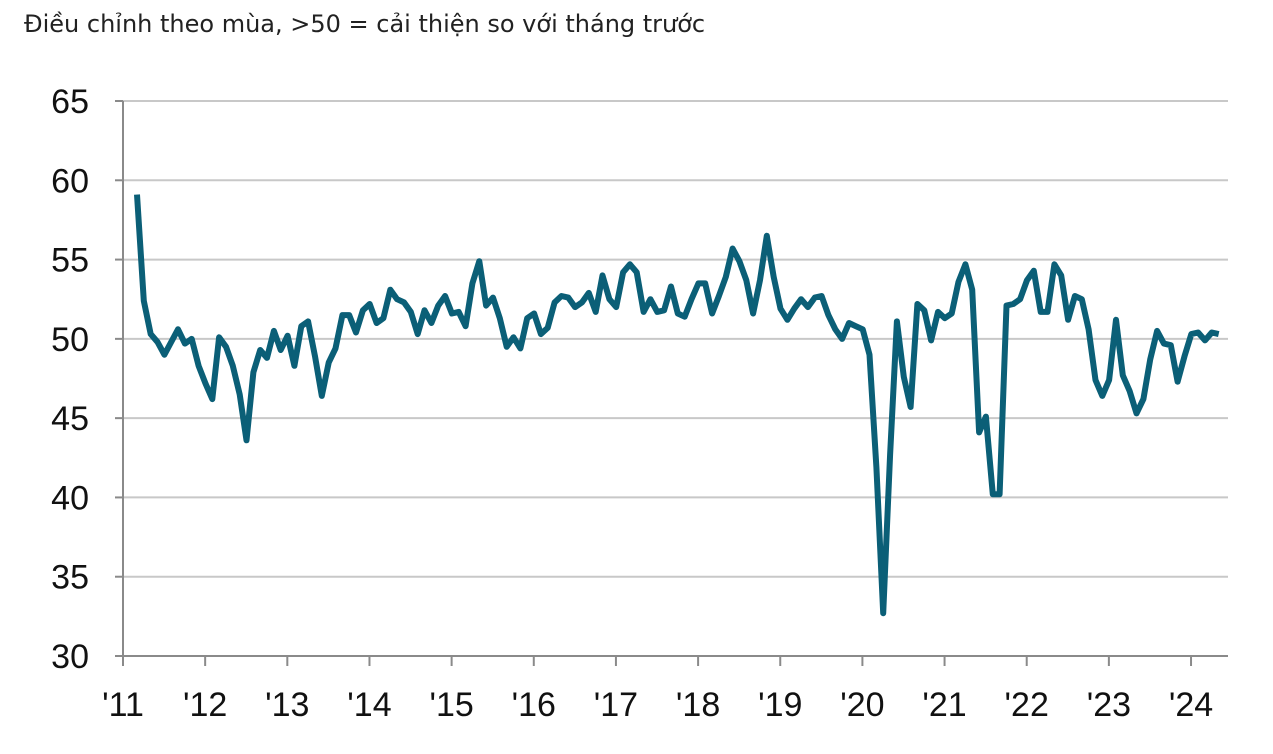 The width and height of the screenshot is (1273, 754). I want to click on x-tick-label: '13, so click(287, 705).